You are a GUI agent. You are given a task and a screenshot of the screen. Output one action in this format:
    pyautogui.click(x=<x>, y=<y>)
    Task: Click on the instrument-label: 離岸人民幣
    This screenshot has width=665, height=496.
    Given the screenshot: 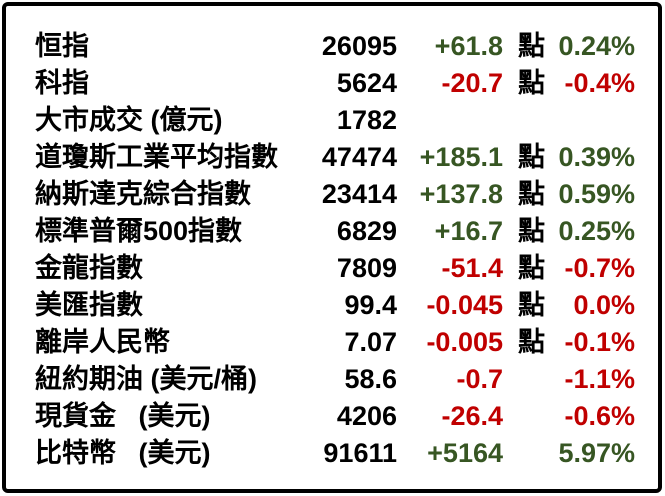 What is the action you would take?
    pyautogui.click(x=102, y=342)
    